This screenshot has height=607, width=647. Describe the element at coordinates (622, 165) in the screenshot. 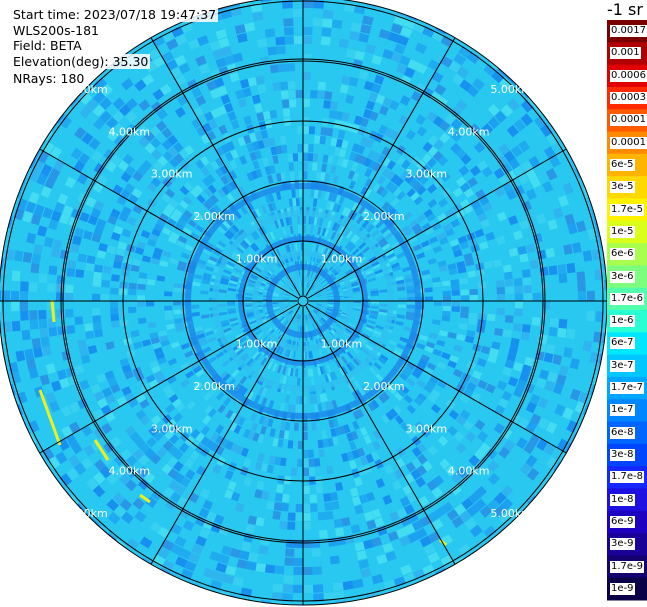

I see `colorbar-tick-label: 6e-5` at that location.